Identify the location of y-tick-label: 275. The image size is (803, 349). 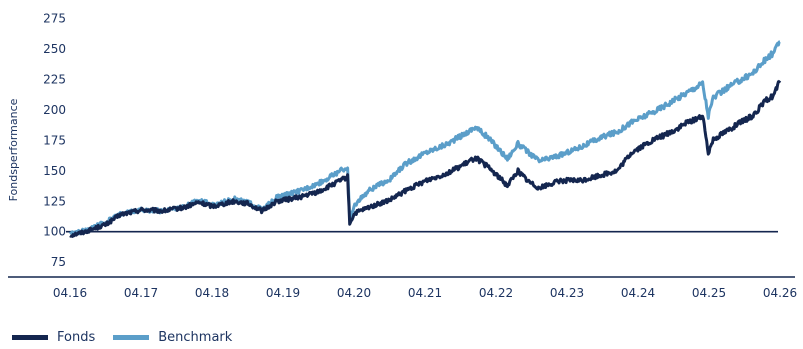
(54, 19).